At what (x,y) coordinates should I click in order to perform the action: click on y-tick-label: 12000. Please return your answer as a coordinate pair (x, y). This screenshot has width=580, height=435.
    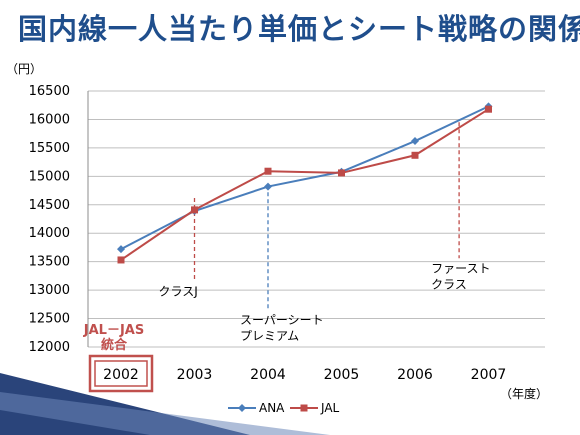
    Looking at the image, I should click on (49, 347).